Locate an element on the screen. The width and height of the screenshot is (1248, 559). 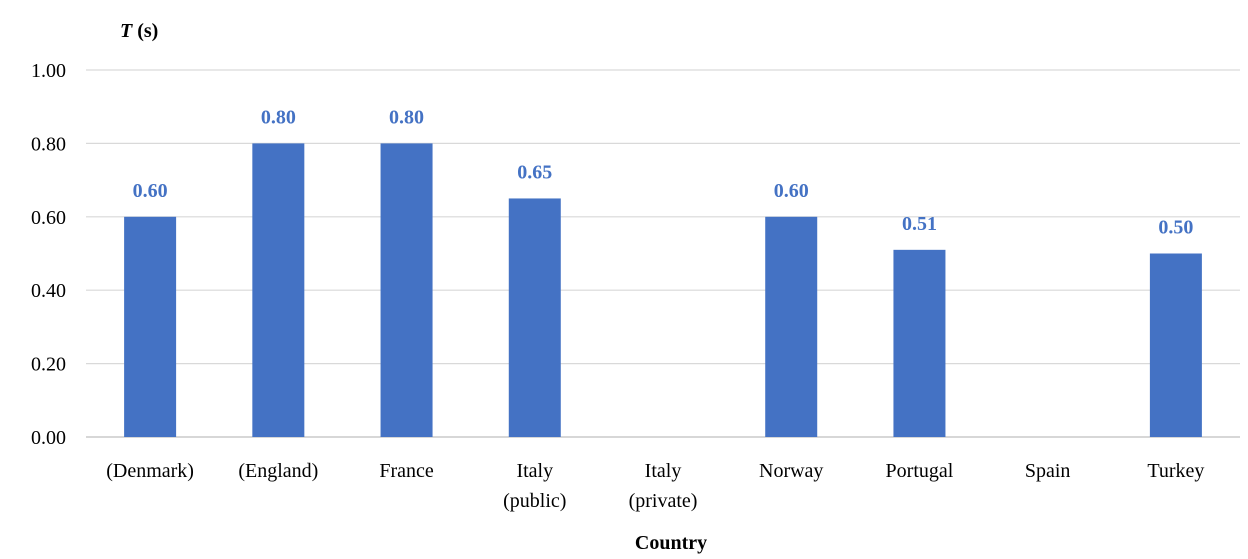
x-tick-label: Turkey is located at coordinates (1175, 471).